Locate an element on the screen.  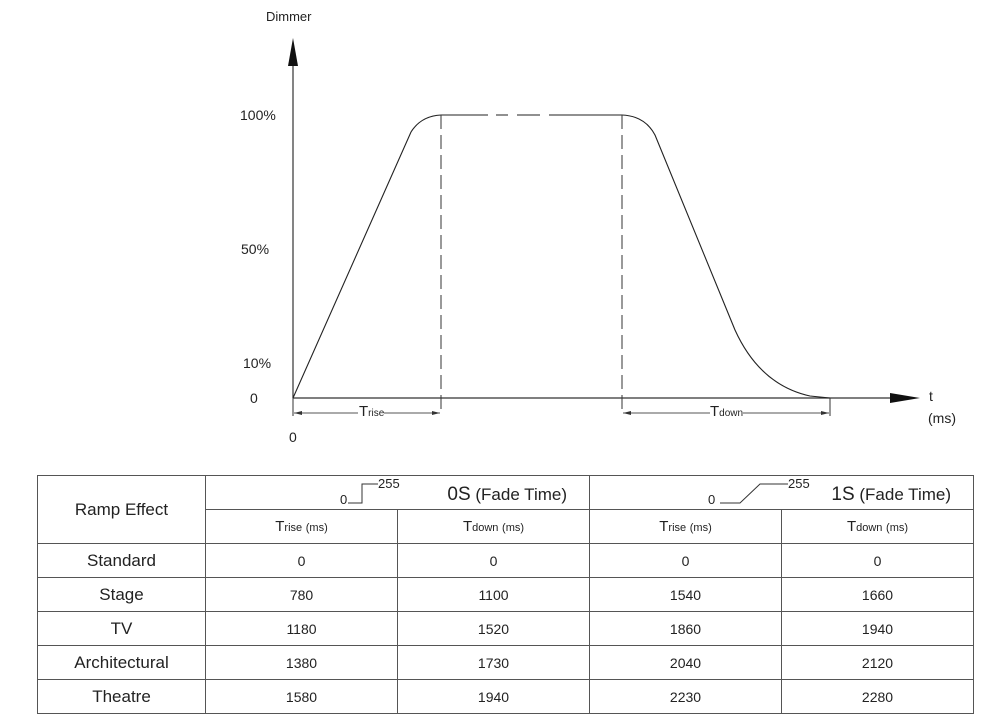
table-row: Architectural 1380 1730 2040 2120 is located at coordinates (505, 662).